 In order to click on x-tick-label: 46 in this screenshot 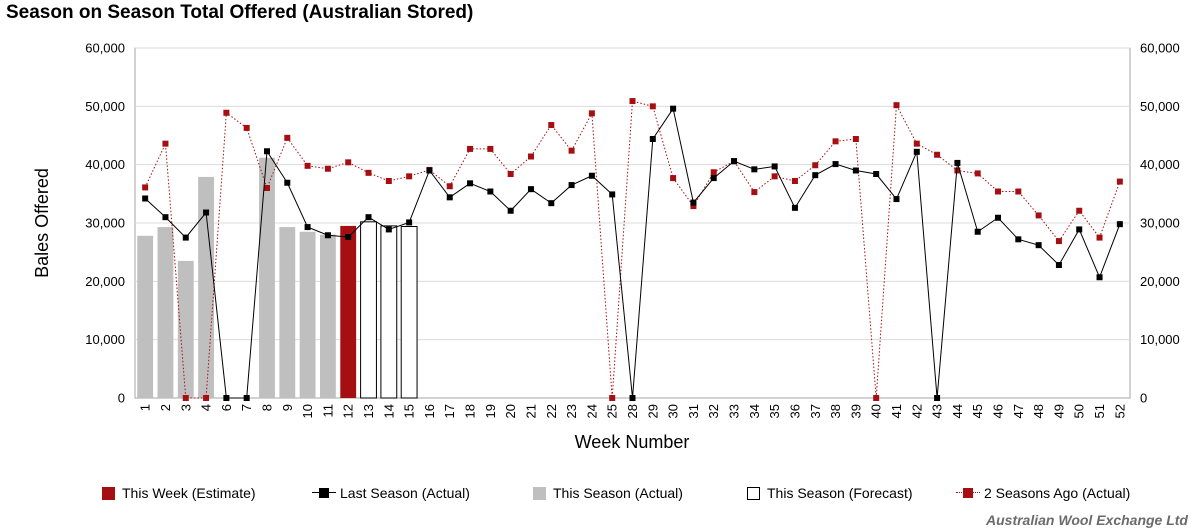, I will do `click(998, 411)`.